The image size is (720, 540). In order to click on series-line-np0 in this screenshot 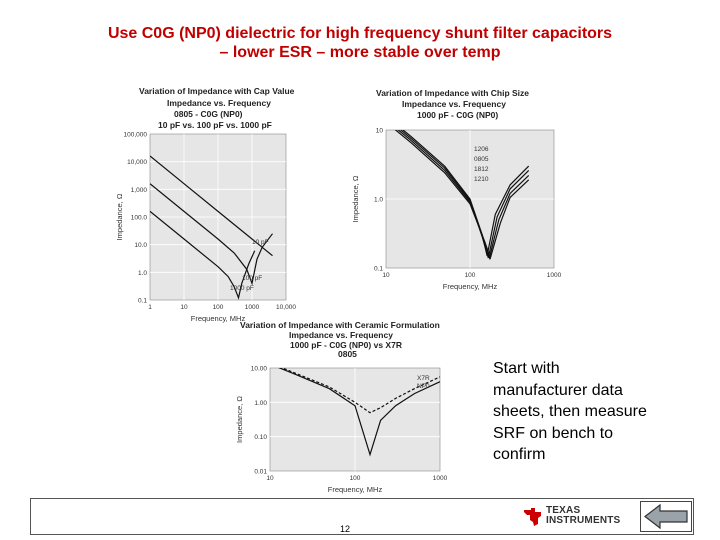, I will do `click(359, 412)`.